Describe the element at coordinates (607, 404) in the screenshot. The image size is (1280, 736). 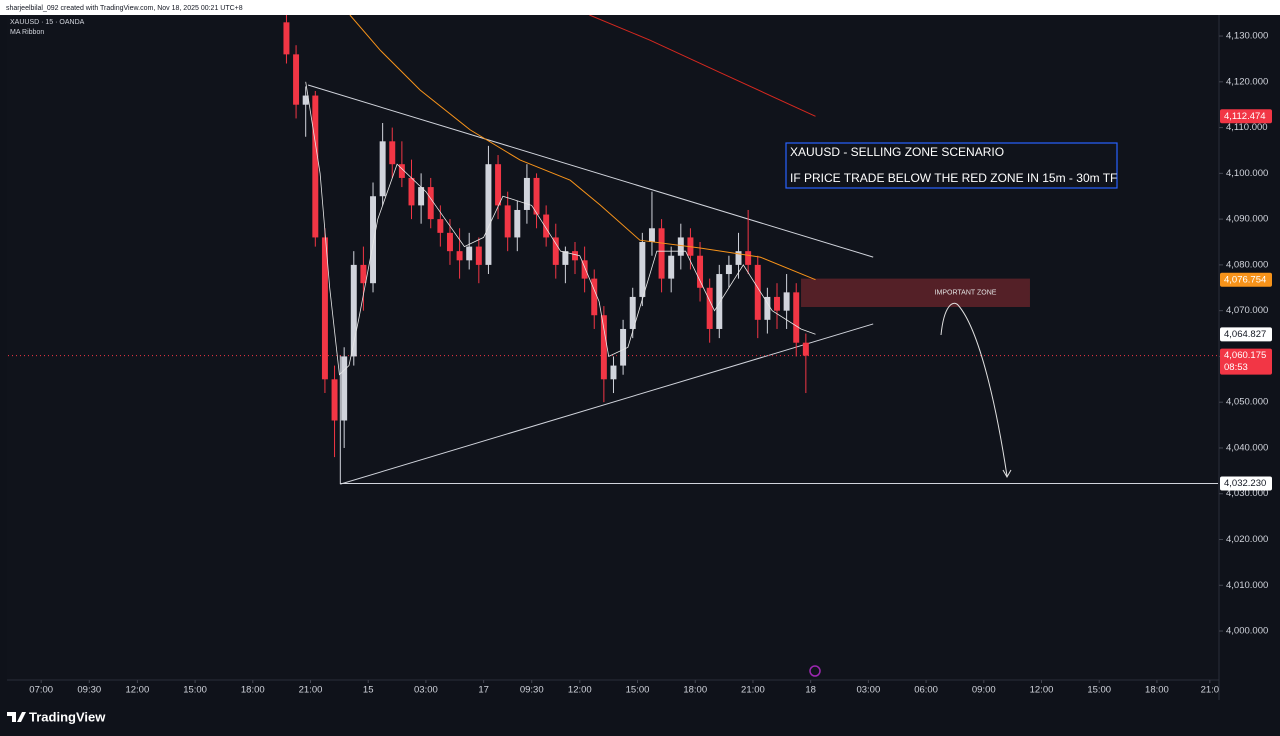
I see `trendline` at that location.